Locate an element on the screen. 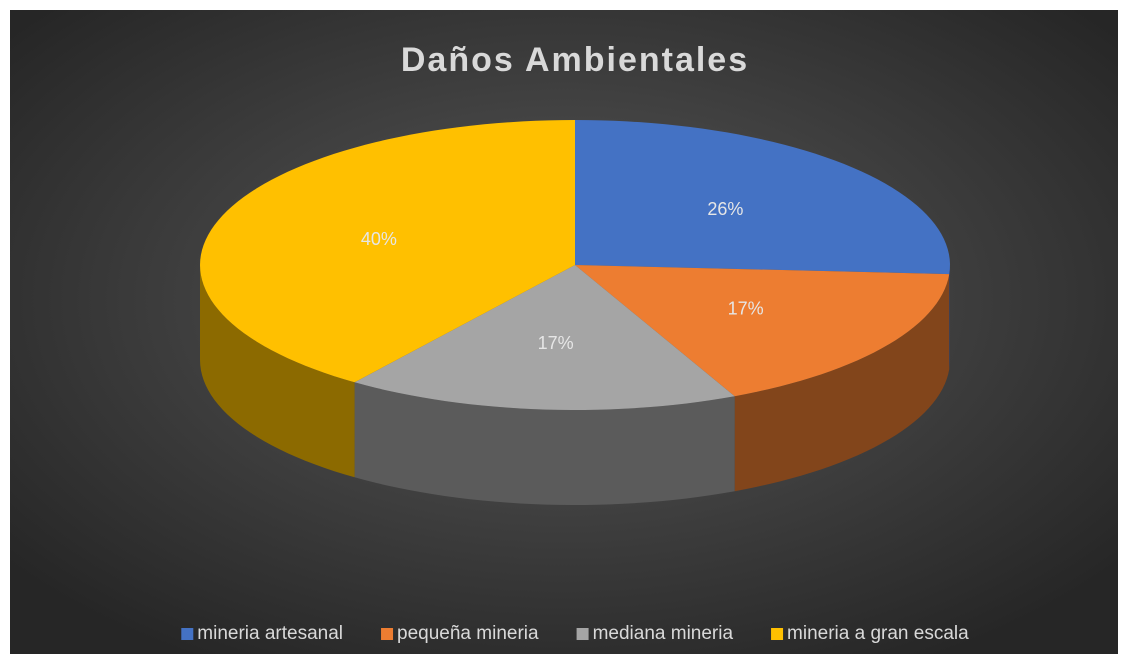 This screenshot has width=1128, height=664. data-label: 26% is located at coordinates (725, 209).